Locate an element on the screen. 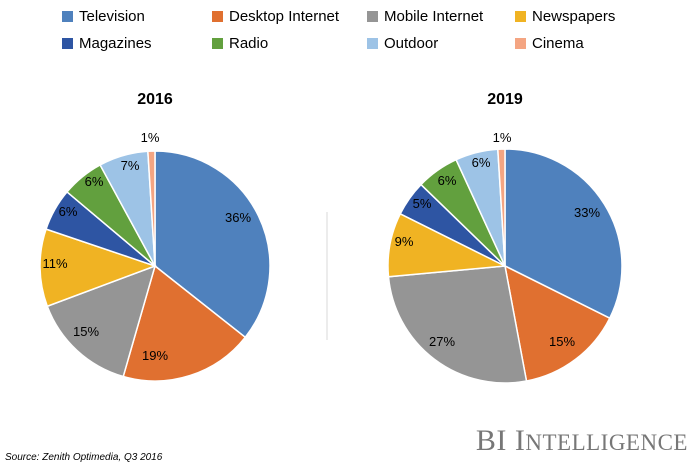 The image size is (700, 467). legend-item-desktop-internet: Desktop Internet is located at coordinates (275, 16).